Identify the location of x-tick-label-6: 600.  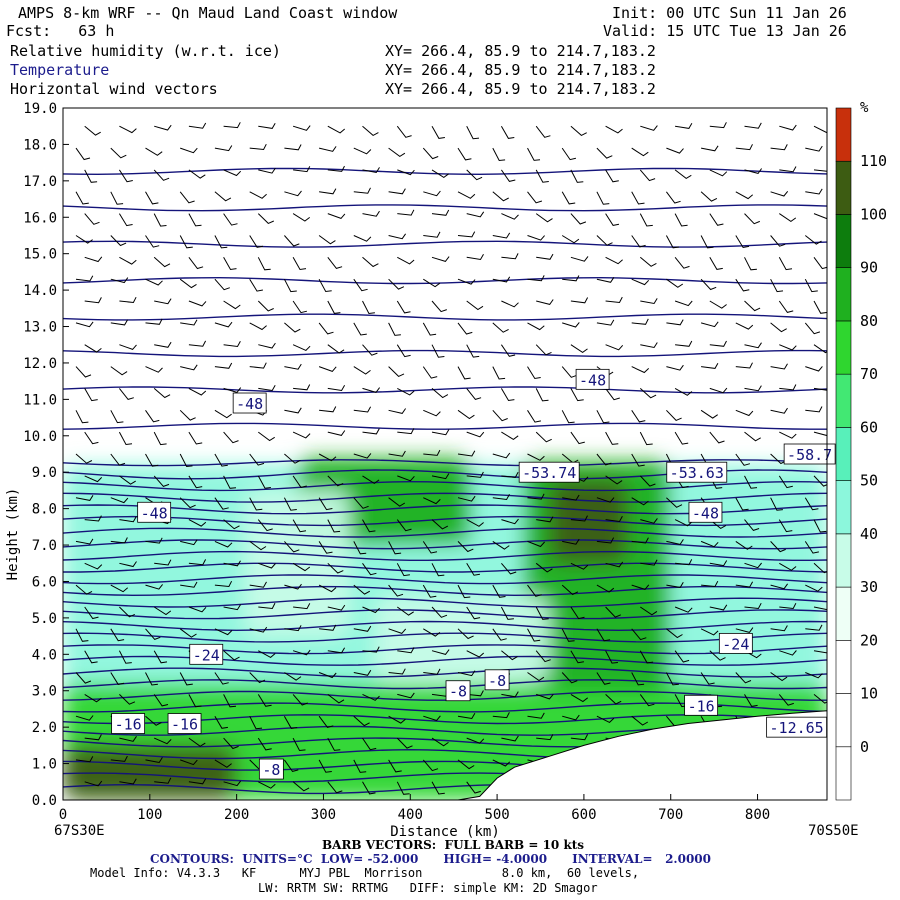
(583, 815).